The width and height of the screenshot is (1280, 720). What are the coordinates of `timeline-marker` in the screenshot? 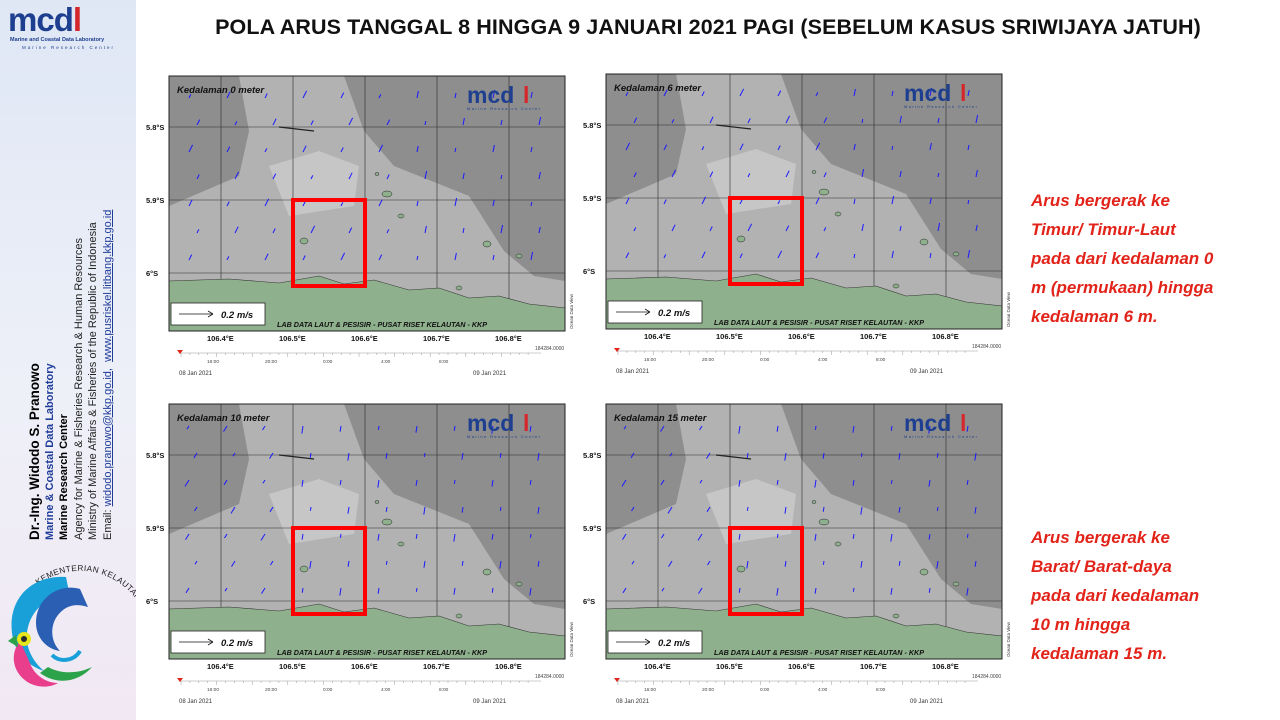 It's located at (617, 350).